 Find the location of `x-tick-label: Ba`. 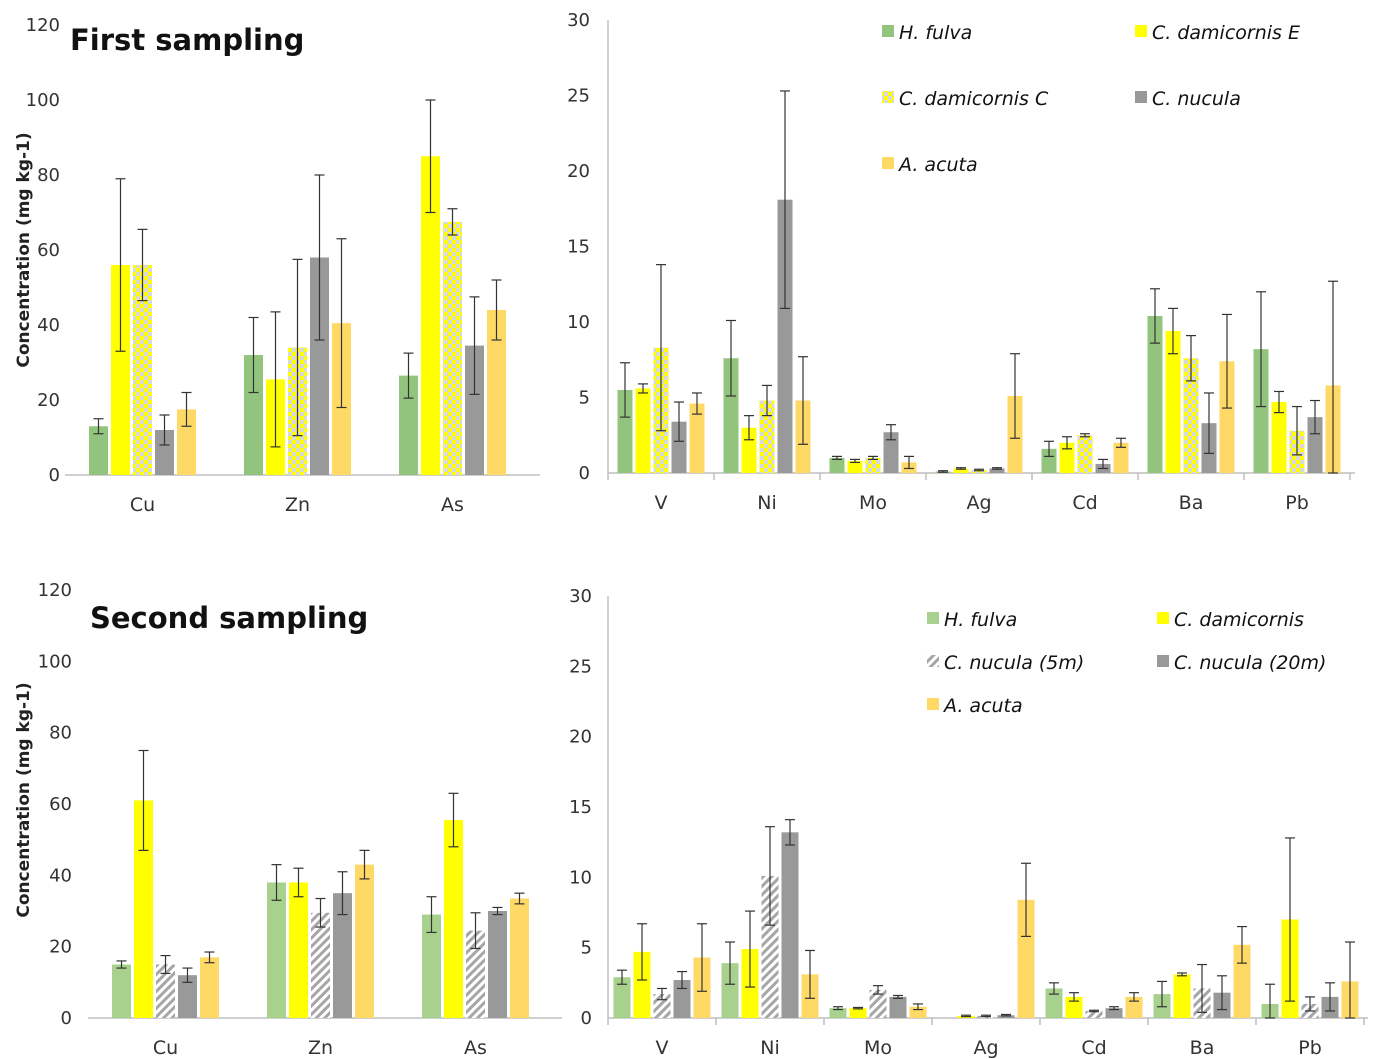

x-tick-label: Ba is located at coordinates (1202, 1048).